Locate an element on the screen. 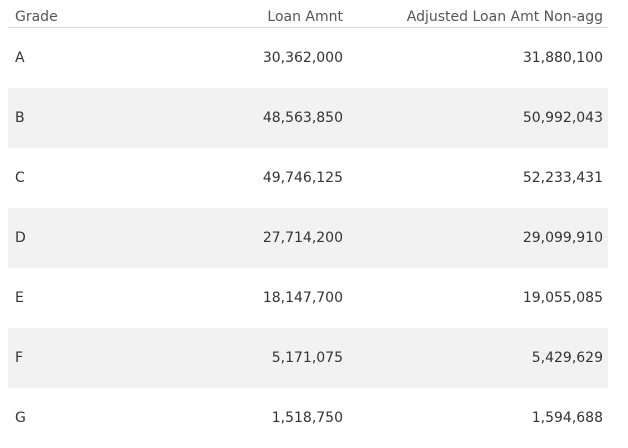  cell-grade: A is located at coordinates (20, 58).